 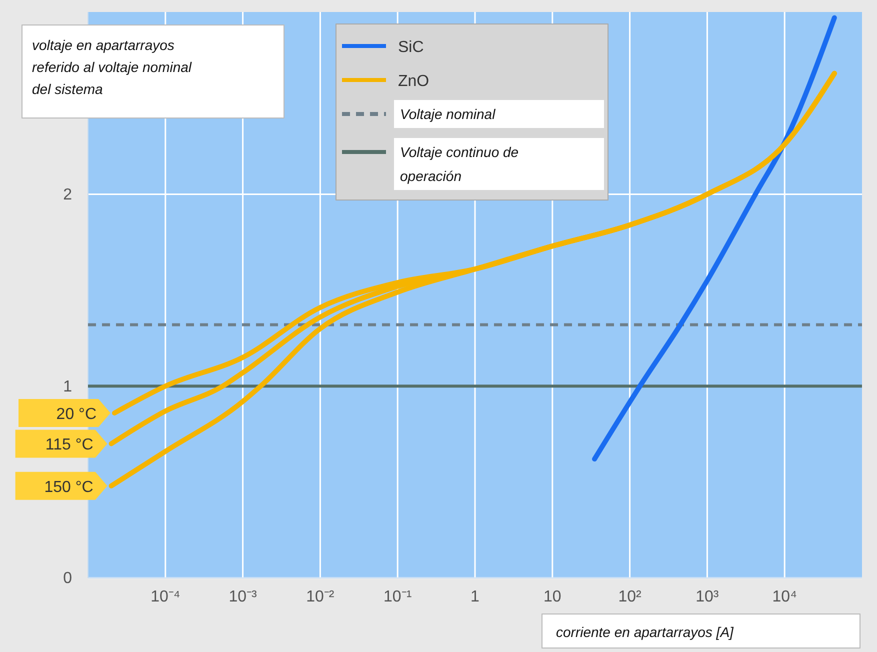 What do you see at coordinates (414, 81) in the screenshot?
I see `legend-label: ZnO` at bounding box center [414, 81].